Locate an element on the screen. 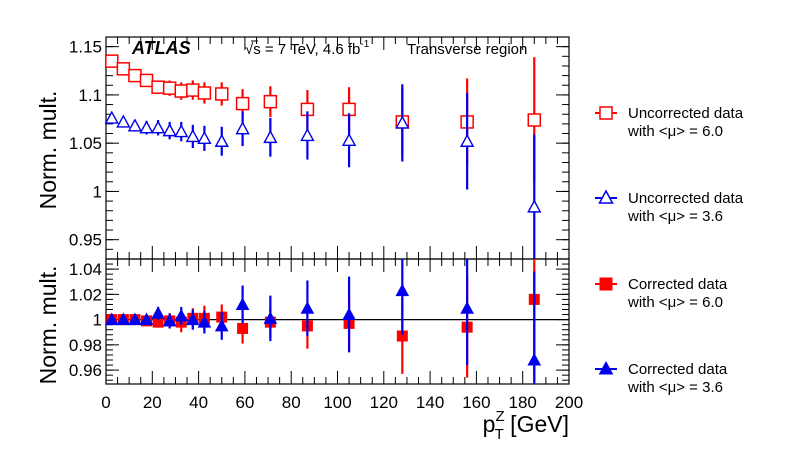 The width and height of the screenshot is (789, 454). x-tick-label: 100 is located at coordinates (337, 402).